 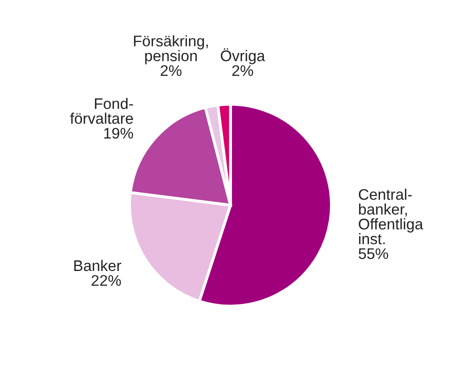 What do you see at coordinates (373, 254) in the screenshot?
I see `data-label: 55%` at bounding box center [373, 254].